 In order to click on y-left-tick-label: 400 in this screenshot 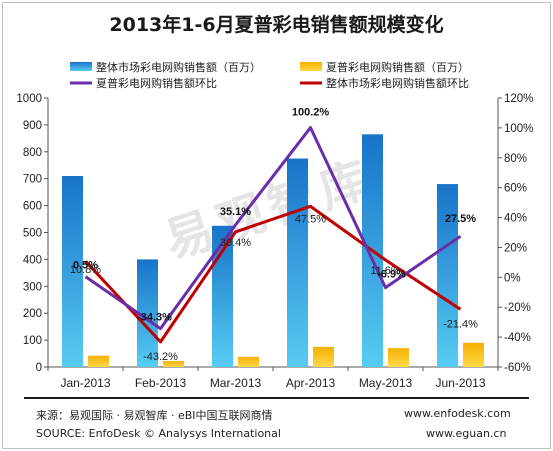, I will do `click(32, 260)`.